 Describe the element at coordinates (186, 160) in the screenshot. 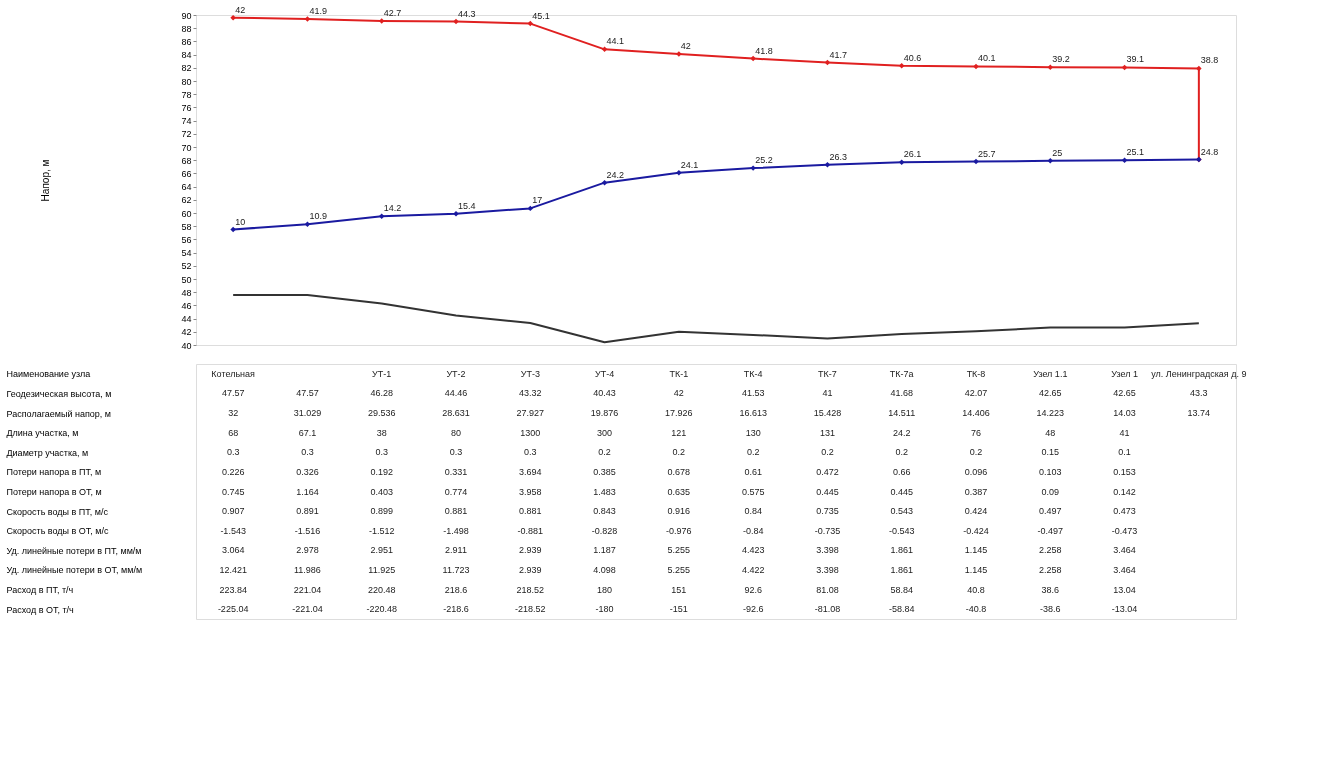

I see `y-tick-label: 68` at that location.